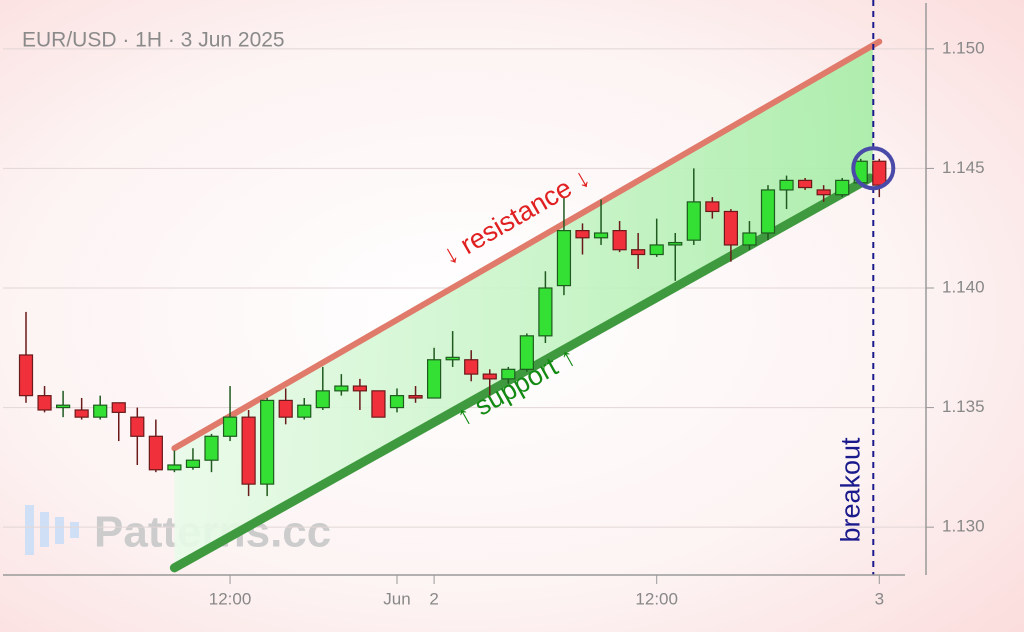 The image size is (1024, 632). I want to click on y-tick-label: 1.135, so click(963, 406).